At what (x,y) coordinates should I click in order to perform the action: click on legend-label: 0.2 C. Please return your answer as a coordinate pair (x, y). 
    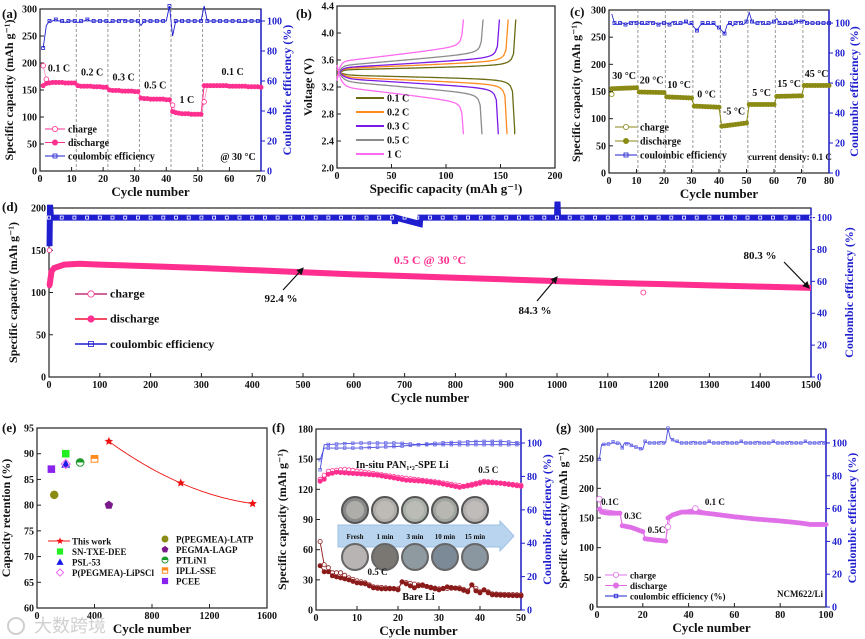
    Looking at the image, I should click on (398, 113).